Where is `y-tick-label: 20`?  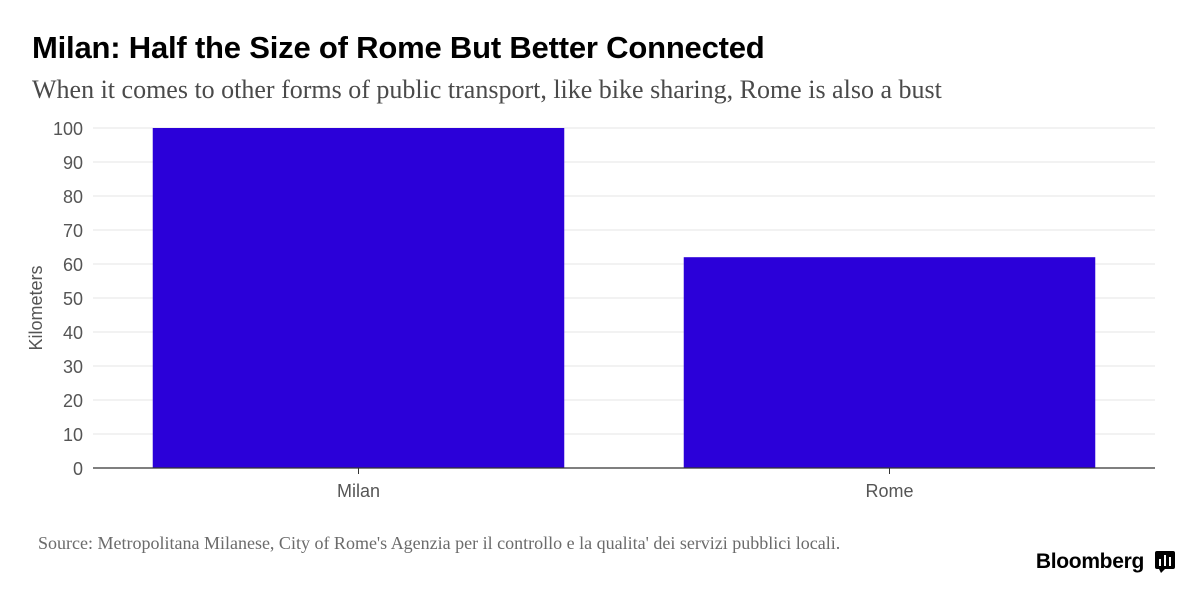
y-tick-label: 20 is located at coordinates (73, 401).